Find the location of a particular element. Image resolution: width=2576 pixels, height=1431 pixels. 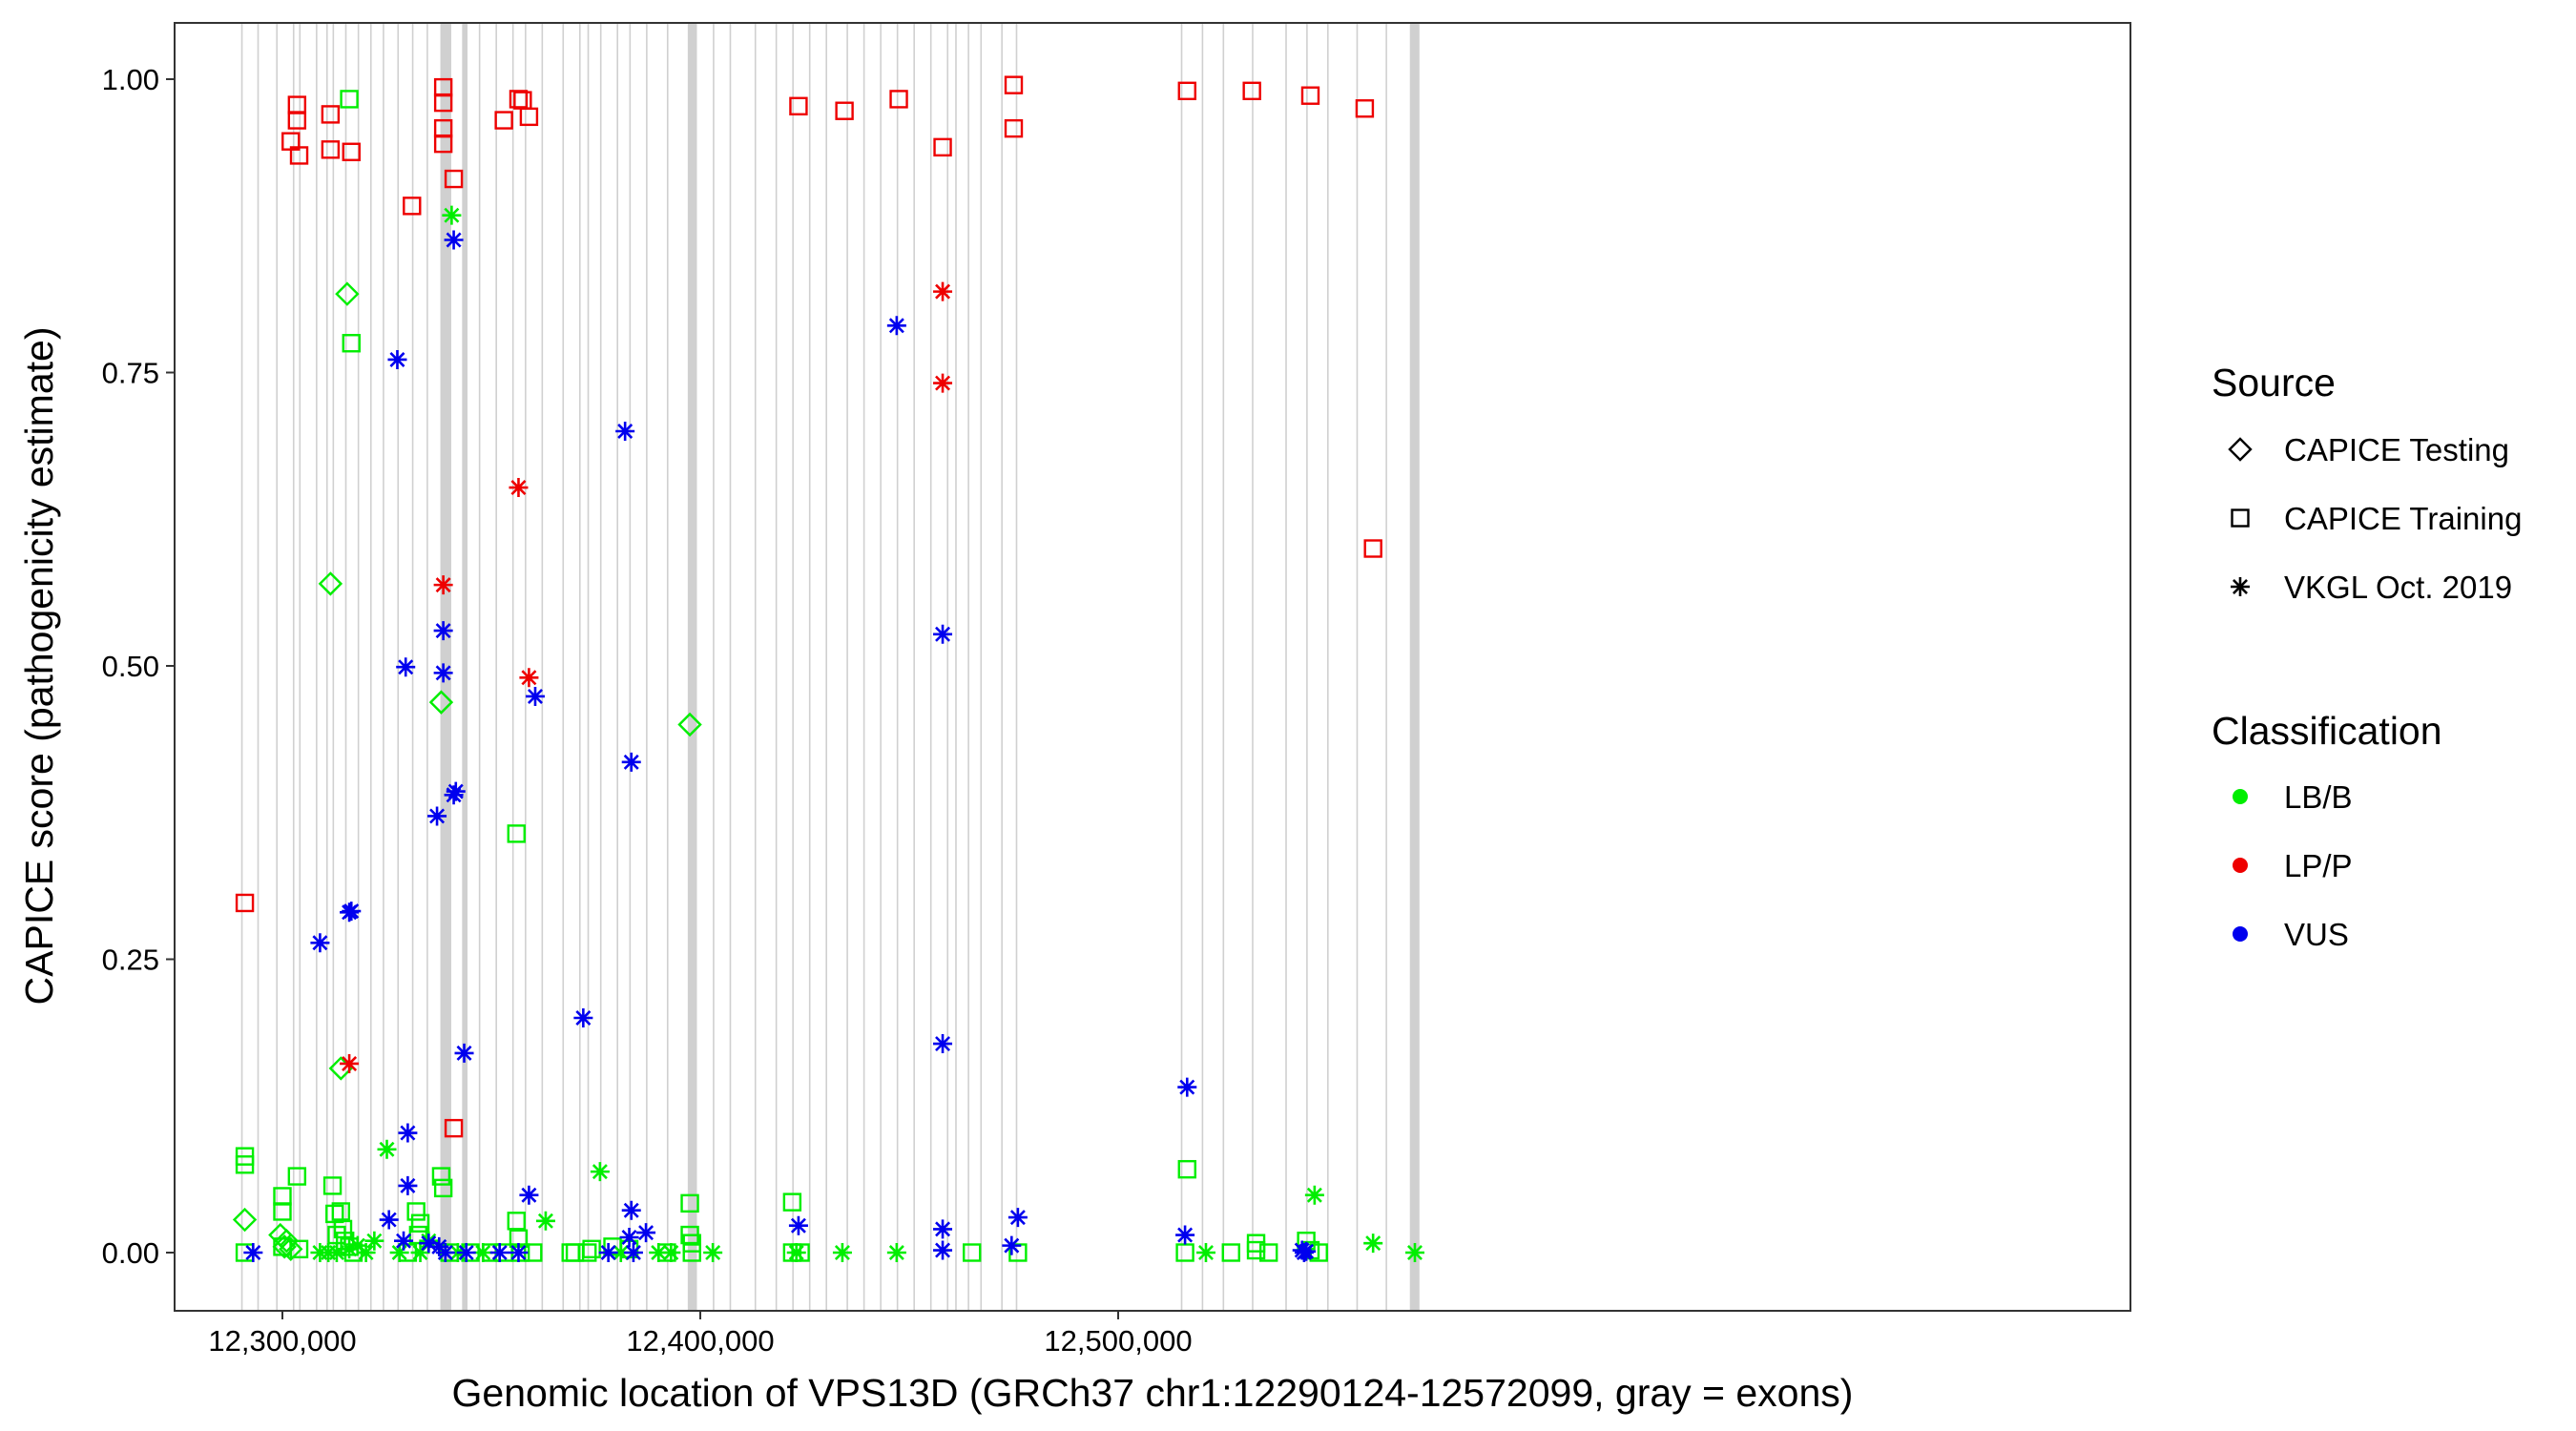

x-tick-label: 12,400,000 is located at coordinates (700, 1341).